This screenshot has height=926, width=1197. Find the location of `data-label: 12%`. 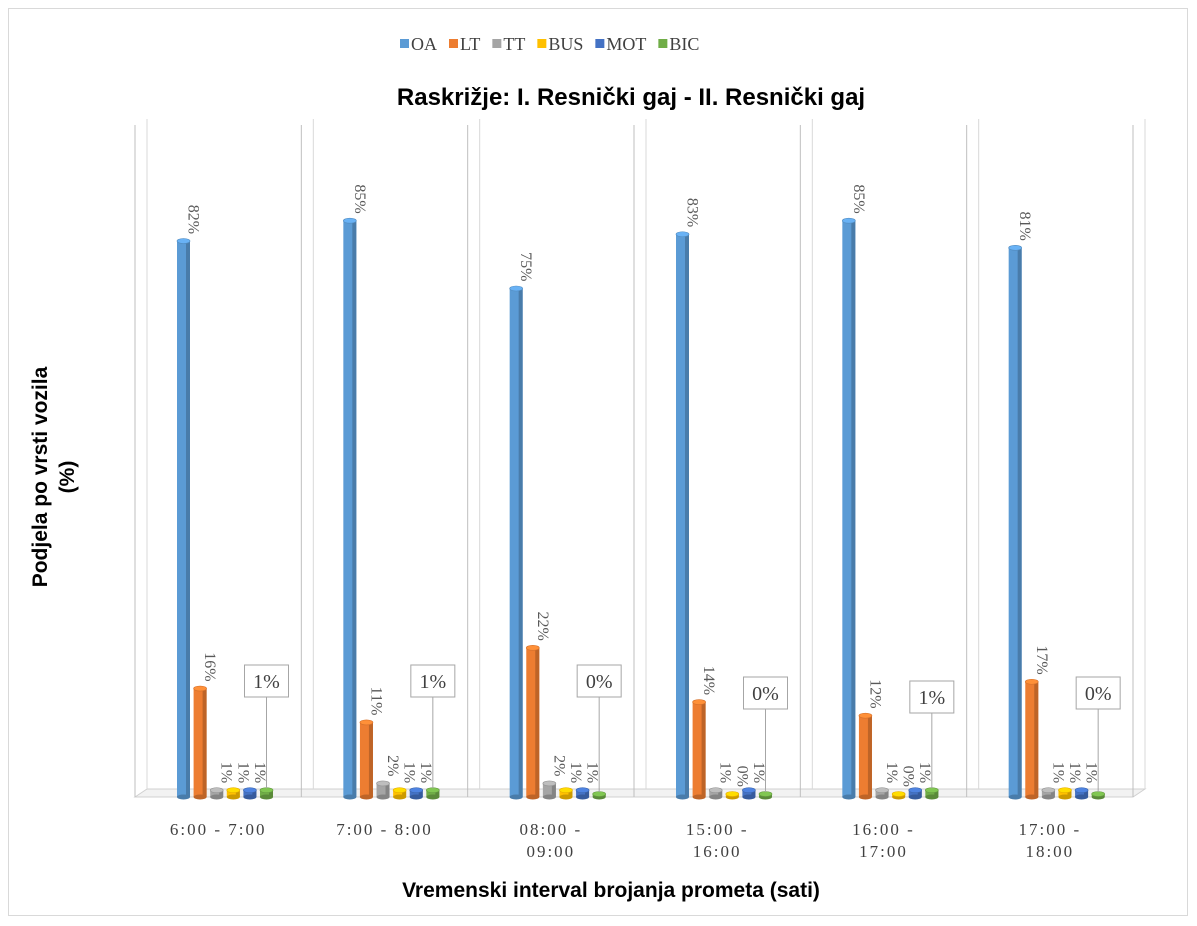

data-label: 12% is located at coordinates (874, 693).